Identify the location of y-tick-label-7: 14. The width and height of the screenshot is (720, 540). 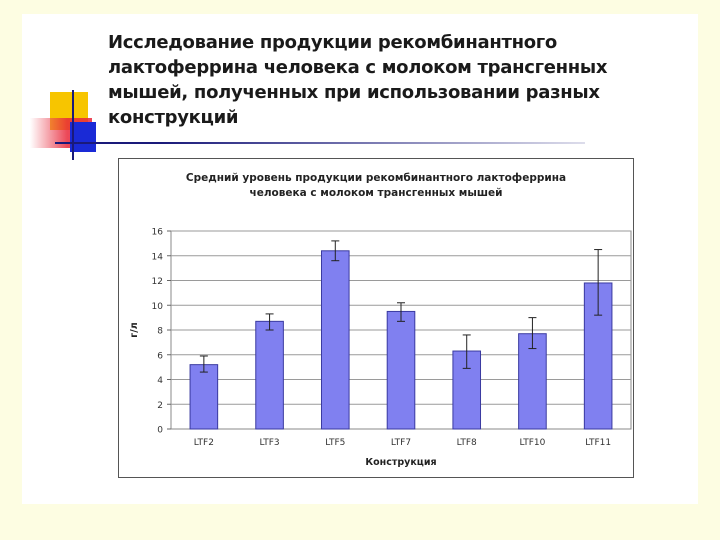
(158, 257).